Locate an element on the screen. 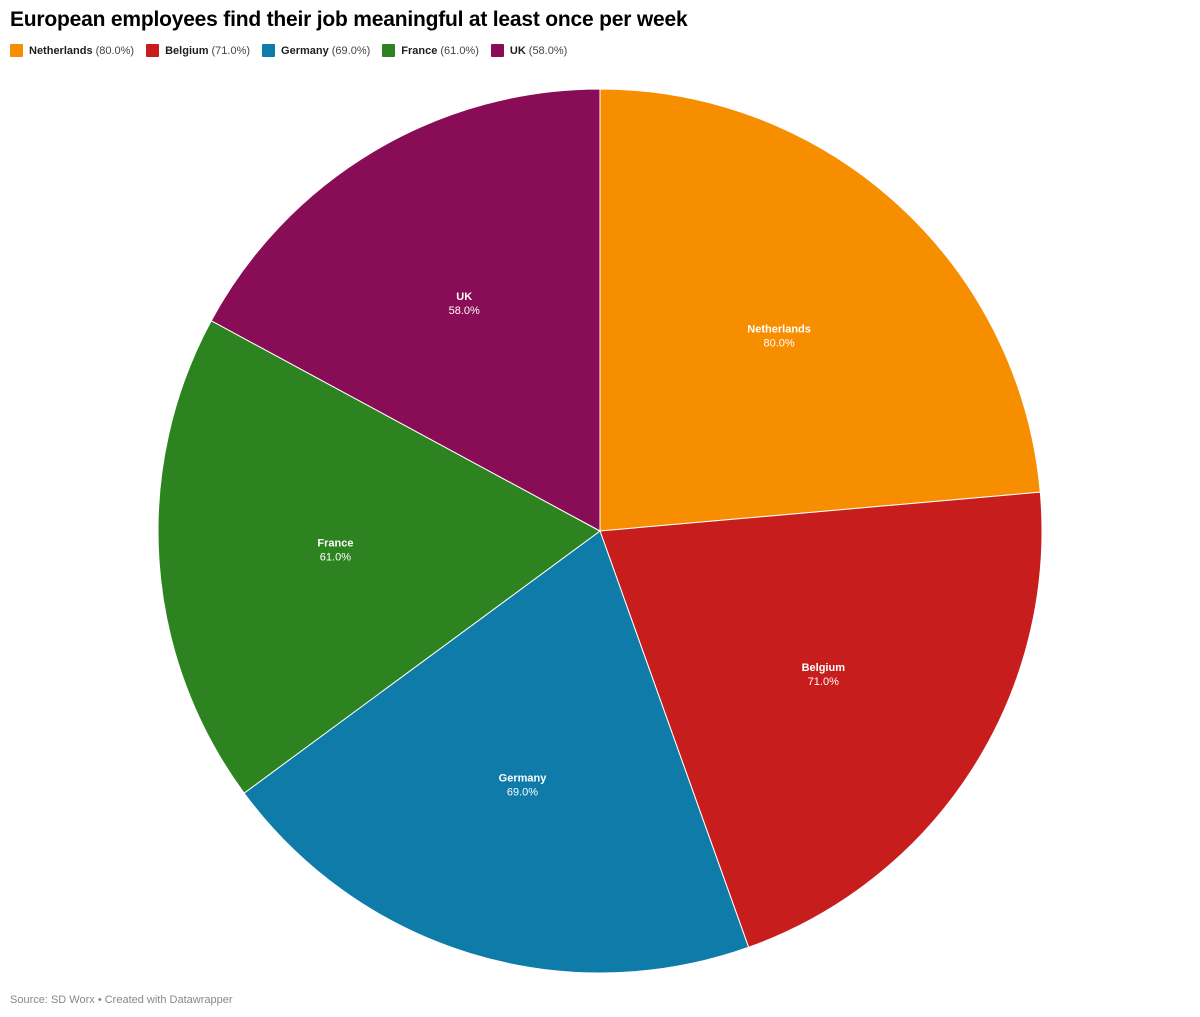 The height and width of the screenshot is (1017, 1200). legend-swatch-france is located at coordinates (389, 50).